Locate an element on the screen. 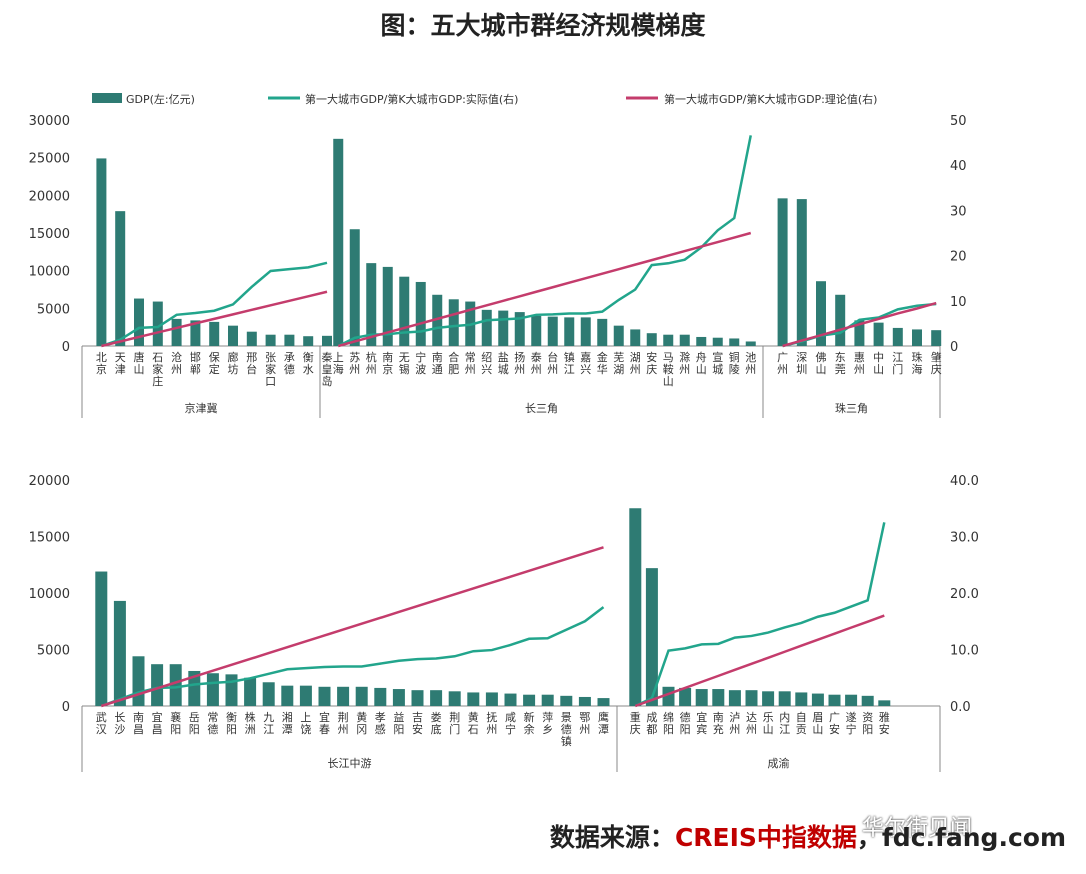 The height and width of the screenshot is (874, 1086). group-label: 成渝 is located at coordinates (779, 763).